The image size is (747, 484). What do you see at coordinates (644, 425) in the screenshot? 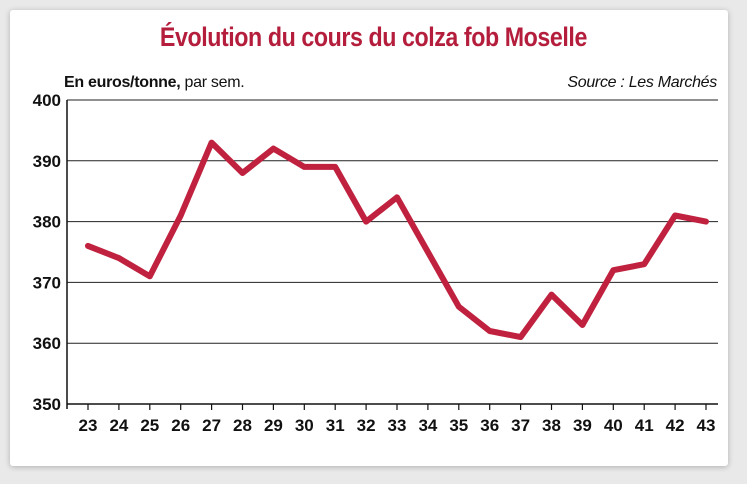
I see `x-tick-41: 41` at bounding box center [644, 425].